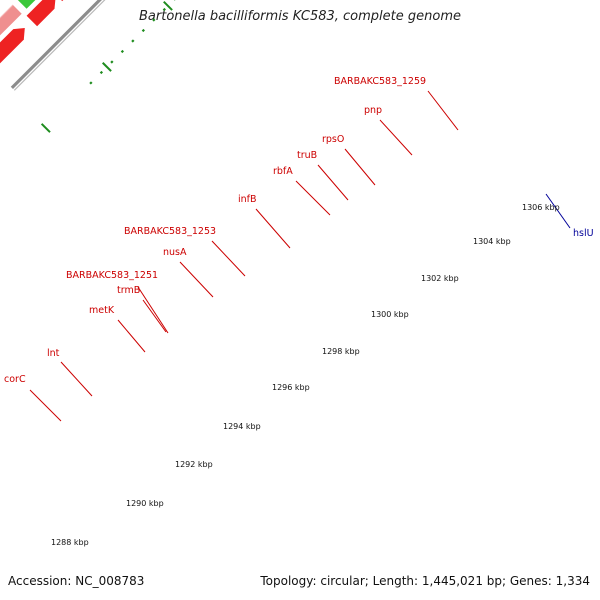  I want to click on gene-label-BARBAKC583_1259: BARBAKC583_1259, so click(380, 81).